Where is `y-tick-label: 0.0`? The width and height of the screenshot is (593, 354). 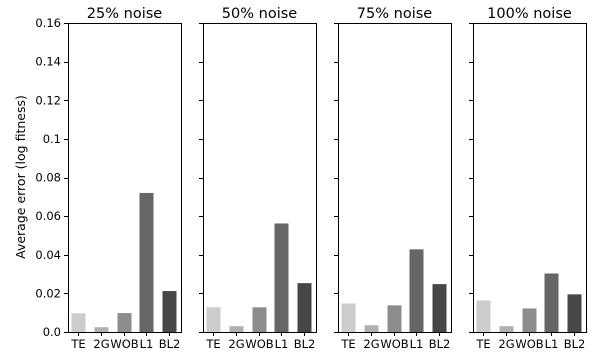
y-tick-label: 0.0 is located at coordinates (52, 332).